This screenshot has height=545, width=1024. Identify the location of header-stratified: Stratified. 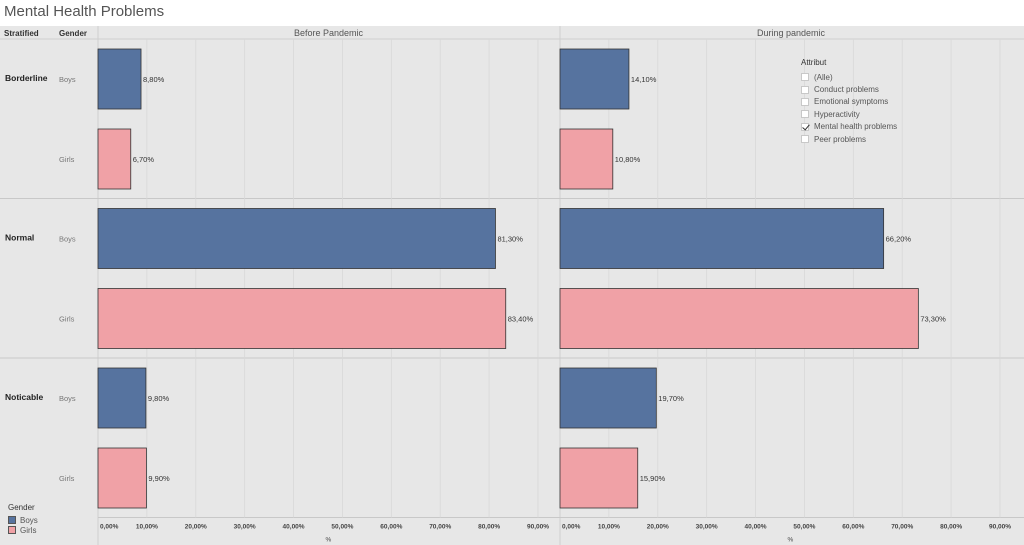
(21, 33).